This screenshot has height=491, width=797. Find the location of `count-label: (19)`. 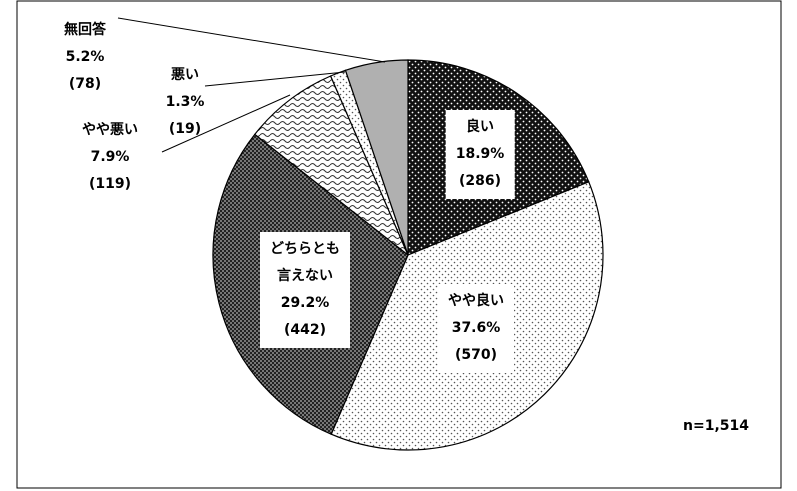

count-label: (19) is located at coordinates (185, 129).